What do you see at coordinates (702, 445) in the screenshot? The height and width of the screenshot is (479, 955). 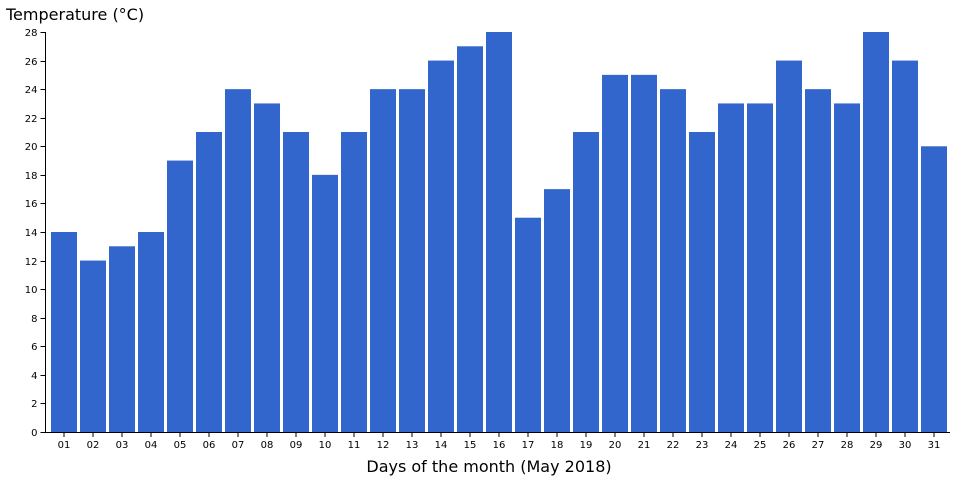 I see `x-tick-label: 23` at bounding box center [702, 445].